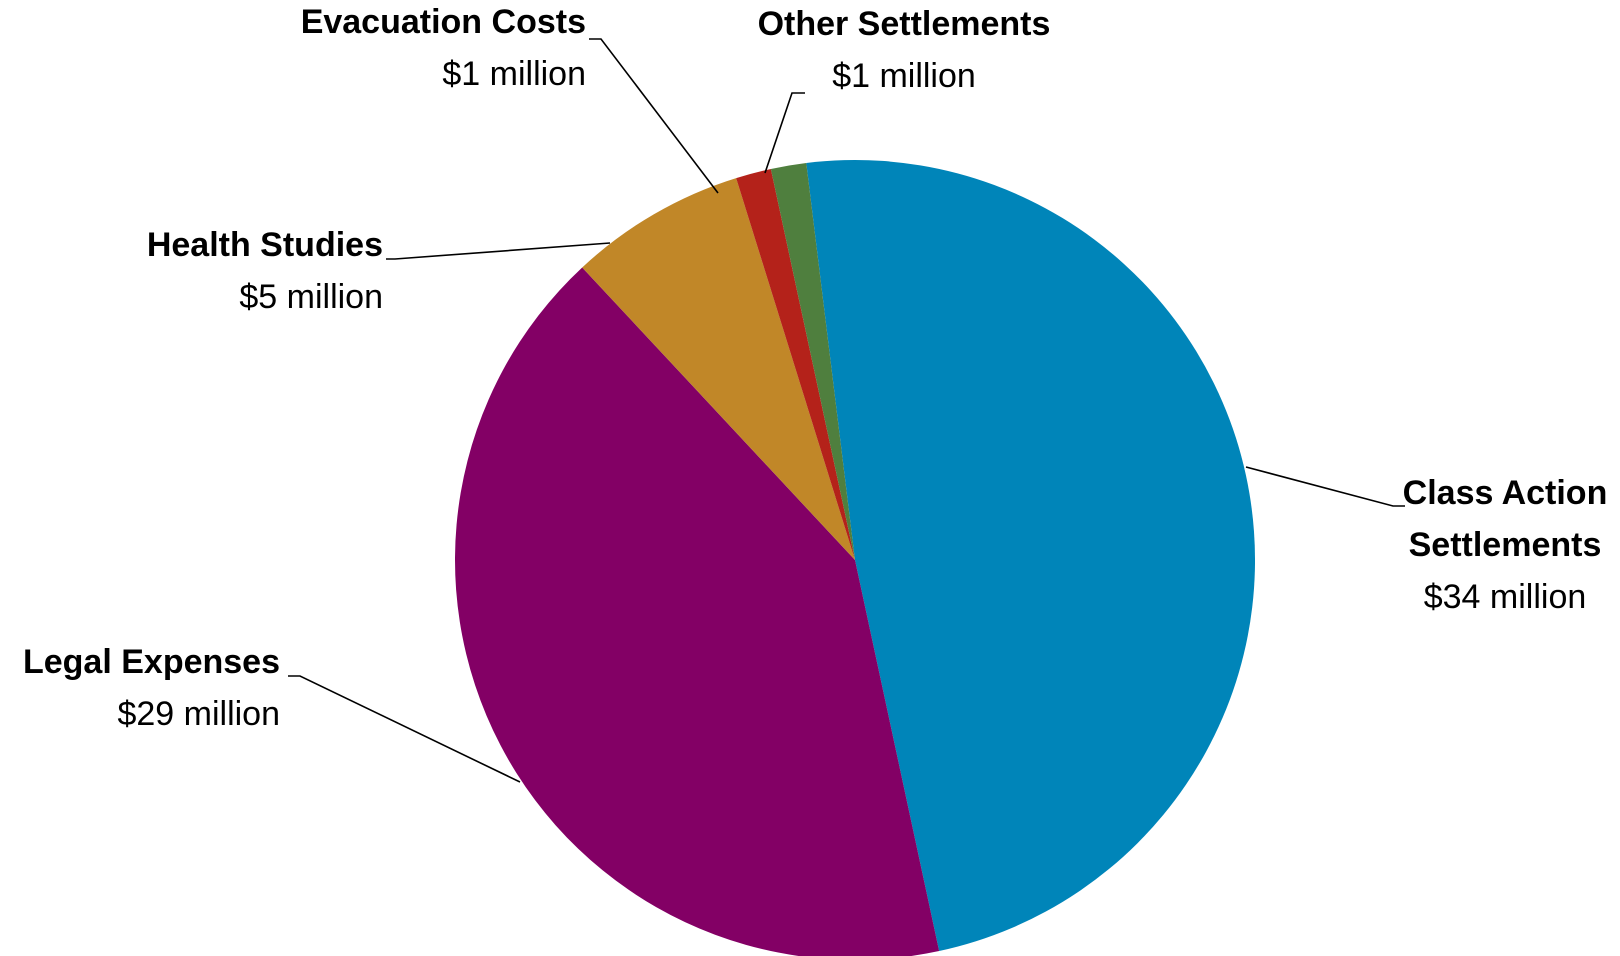 Image resolution: width=1620 pixels, height=956 pixels. Describe the element at coordinates (904, 50) in the screenshot. I see `data-label-other-settlements: Other Settlements $1 million` at that location.